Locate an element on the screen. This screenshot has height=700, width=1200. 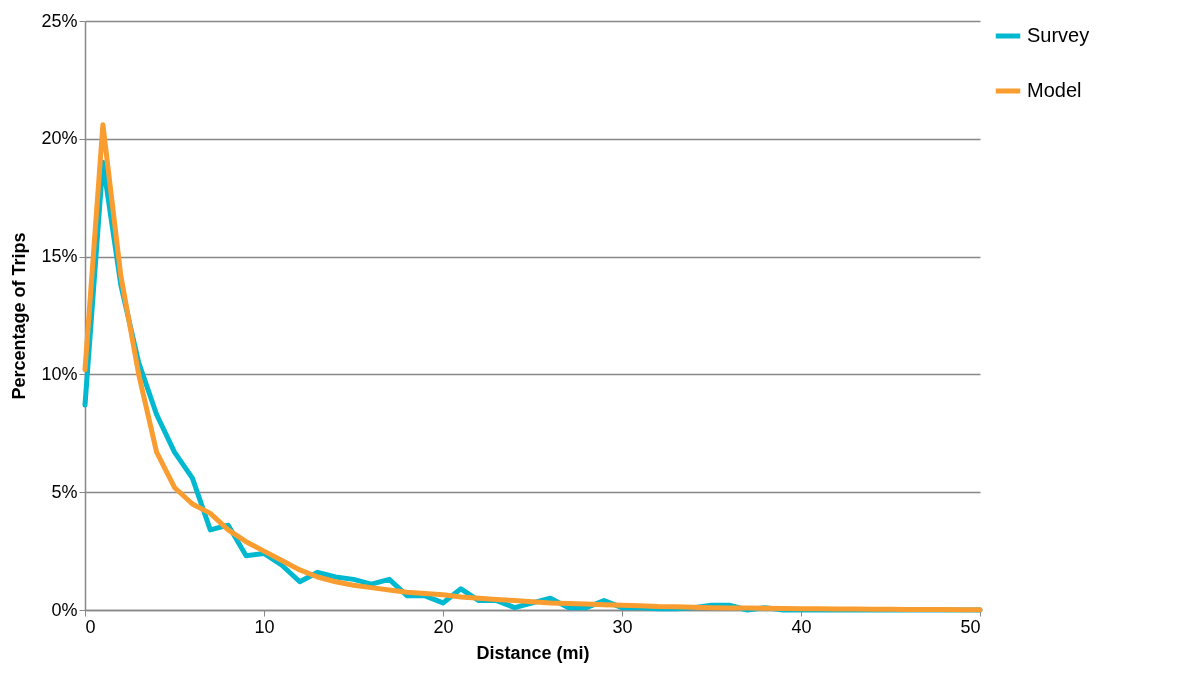
y-tick-label: 0% is located at coordinates (64, 609).